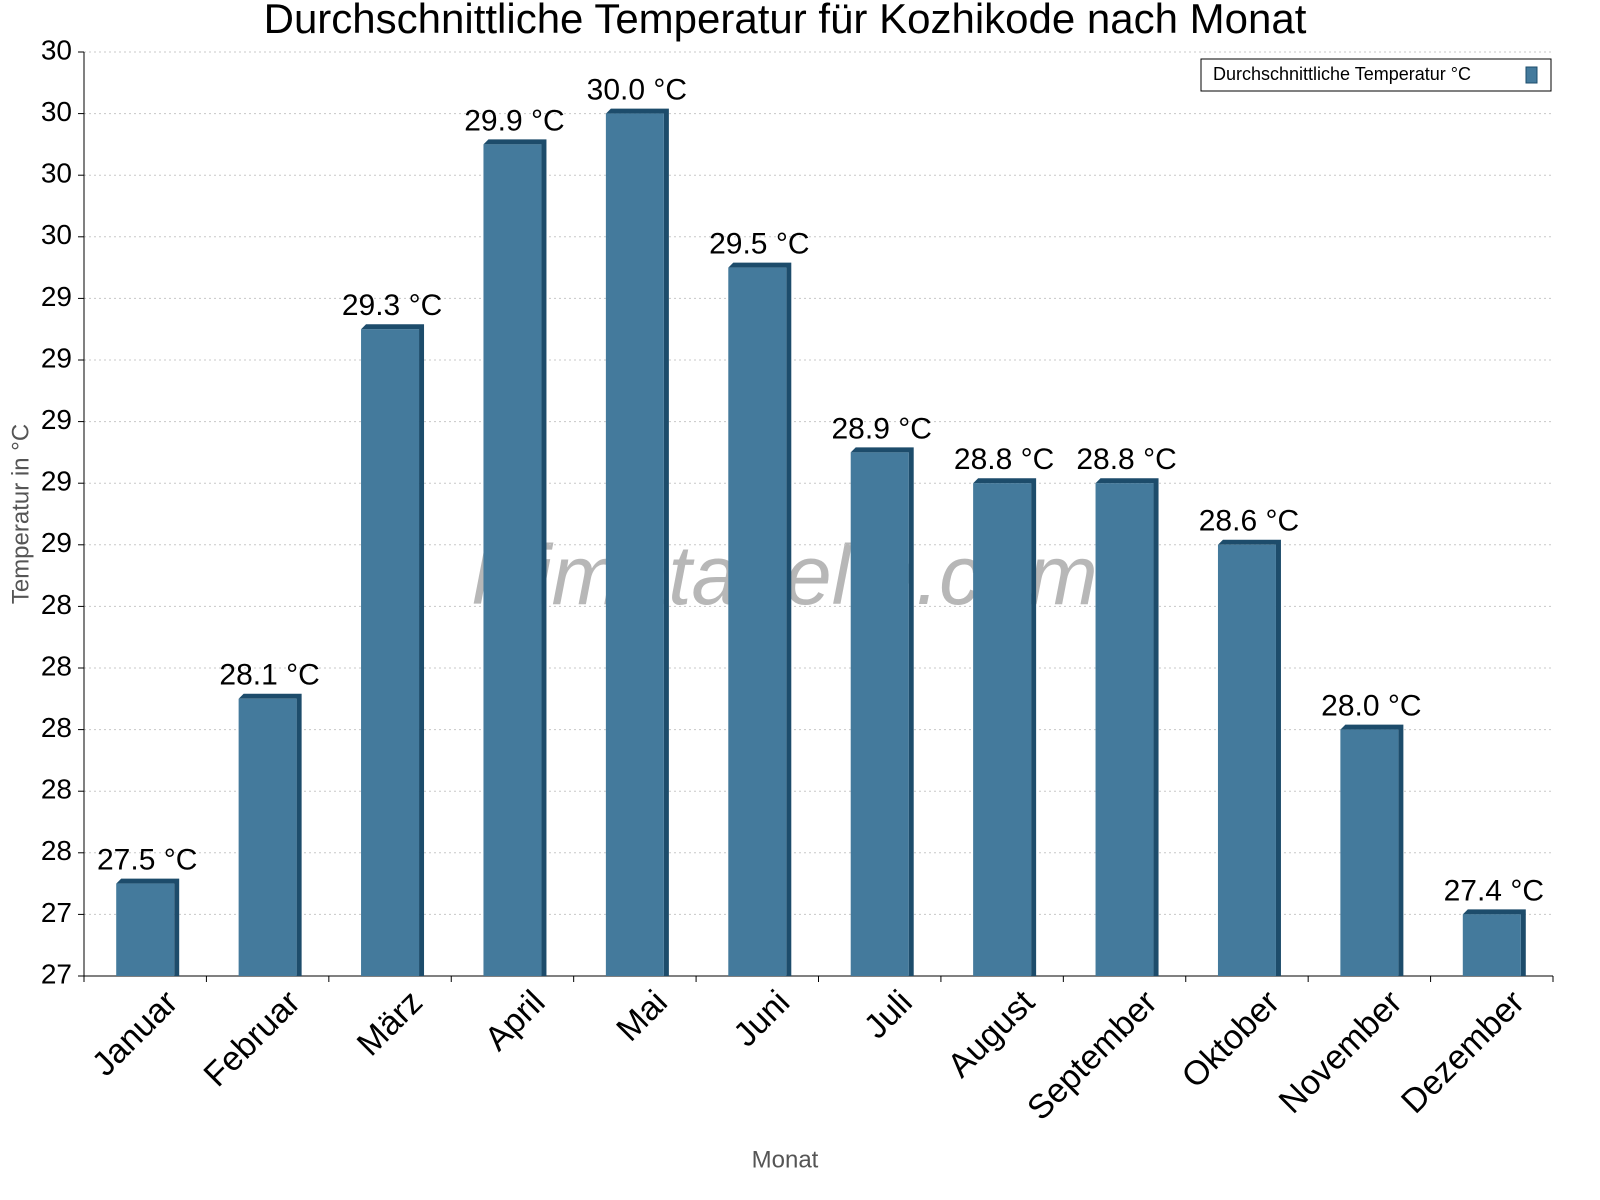  I want to click on legend-box, so click(1376, 75).